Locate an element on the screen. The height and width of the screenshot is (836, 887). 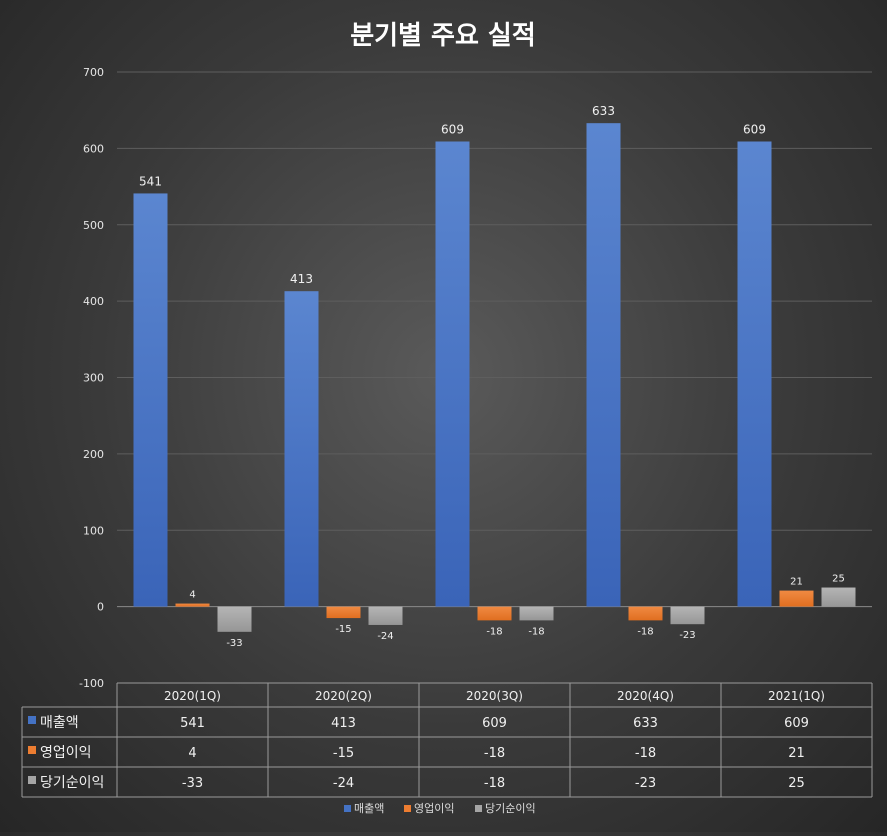
table-cell: 25 is located at coordinates (796, 783).